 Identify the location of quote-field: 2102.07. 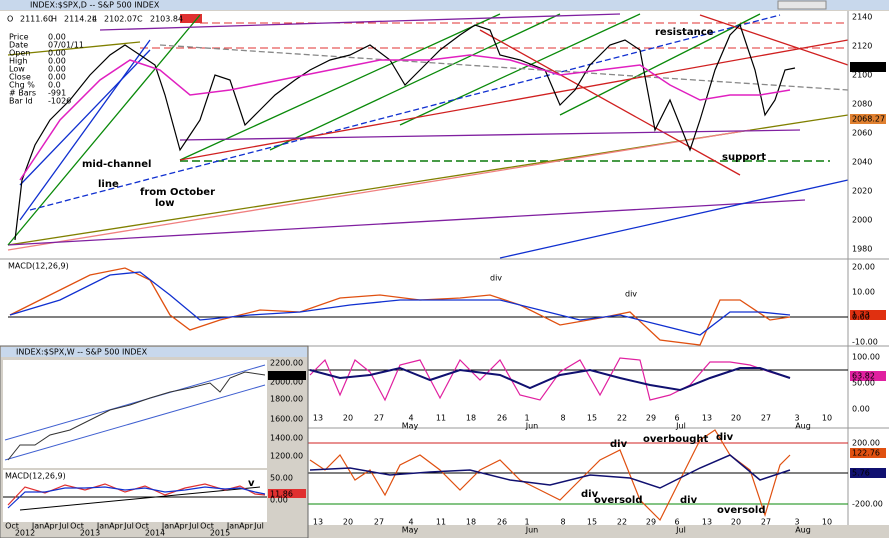
(120, 19).